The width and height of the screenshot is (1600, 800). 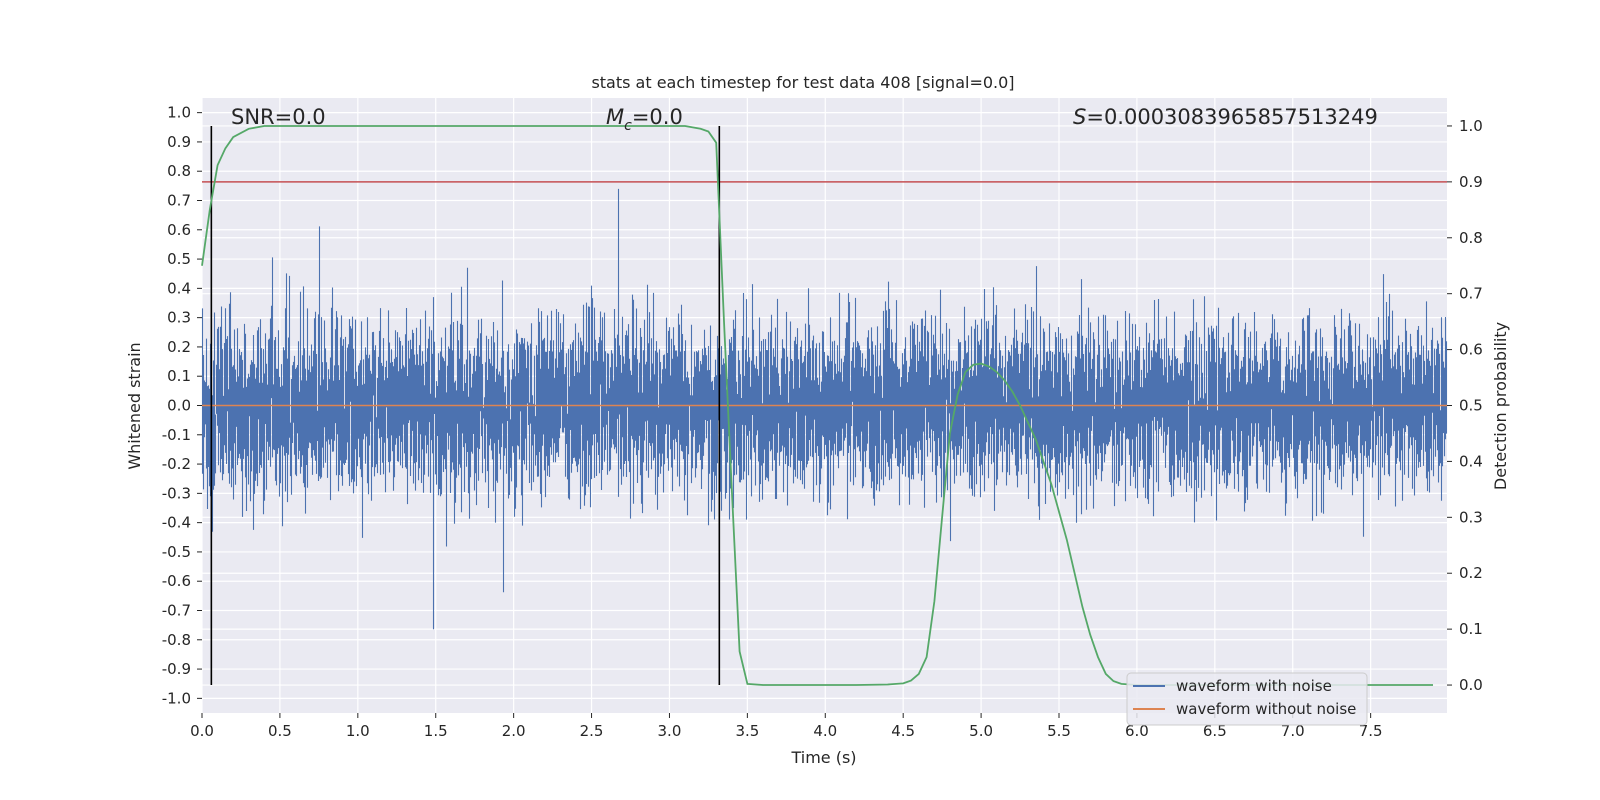 I want to click on y-tick-label-right: 0.9, so click(x=1471, y=182).